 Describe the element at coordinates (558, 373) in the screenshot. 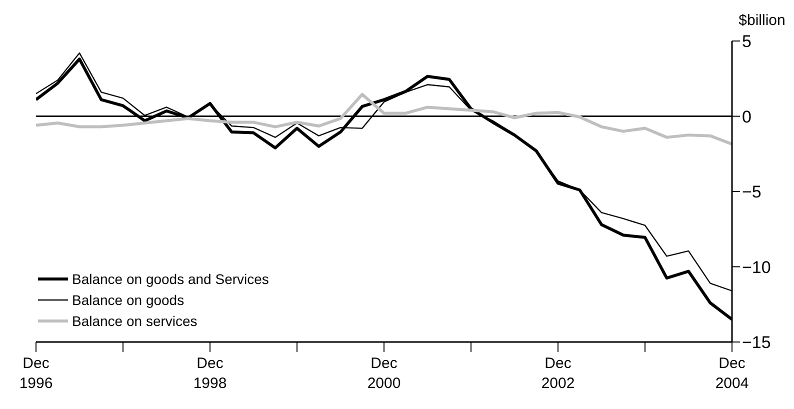

I see `x-tick-label: Dec 2002` at that location.